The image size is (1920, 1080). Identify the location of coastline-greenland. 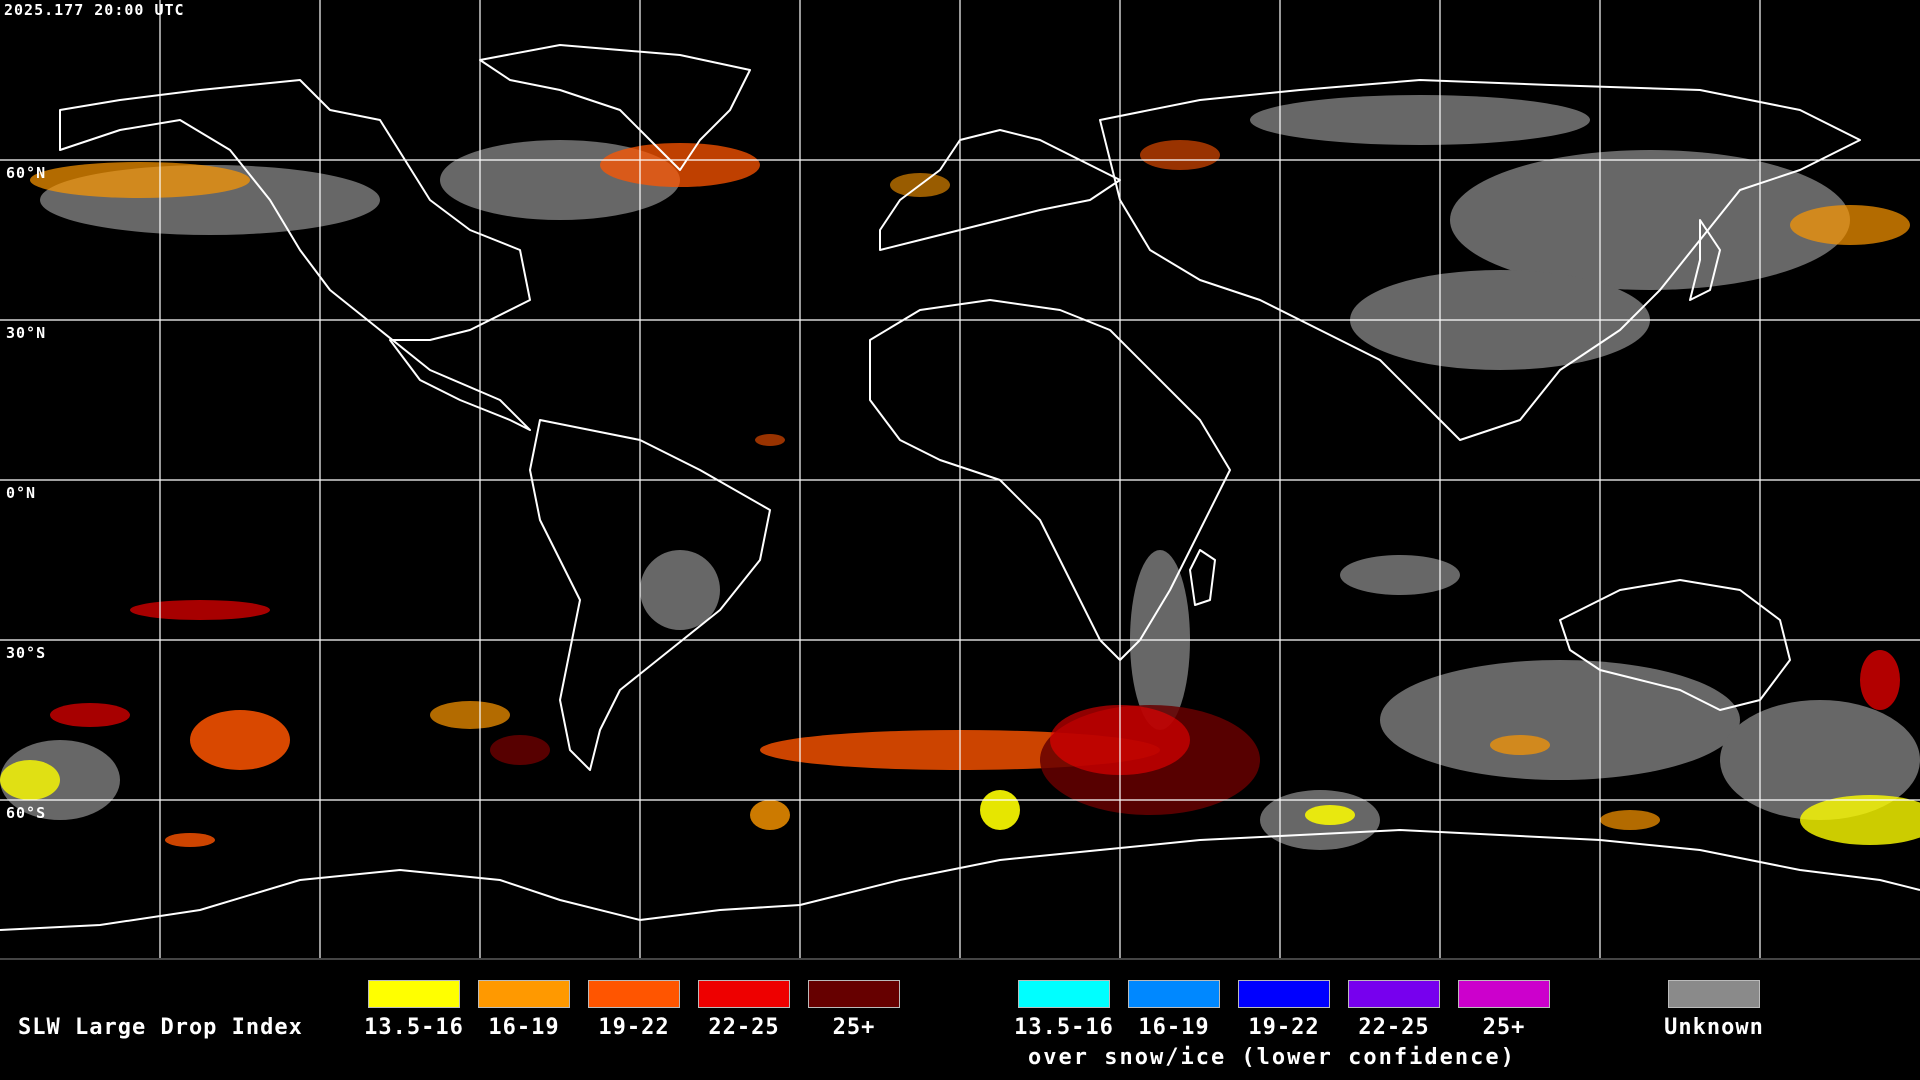
(615, 107).